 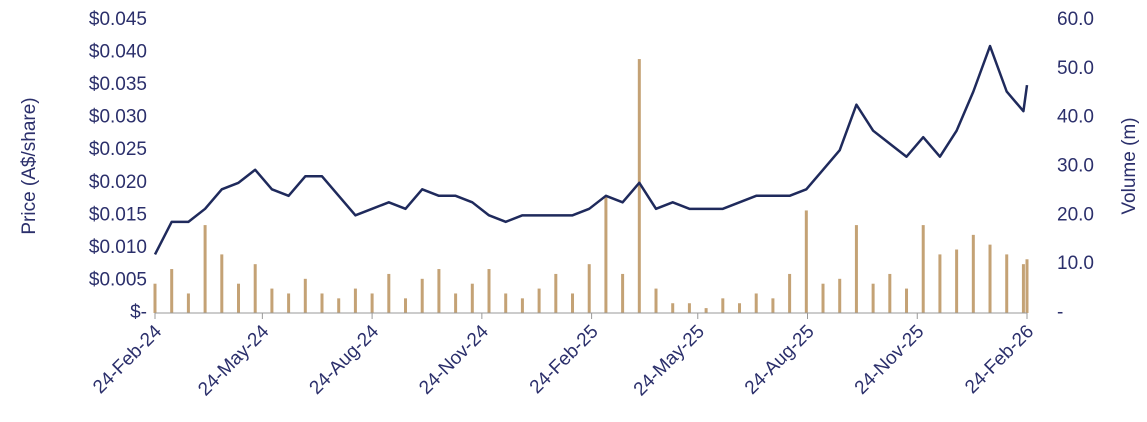 What do you see at coordinates (118, 214) in the screenshot?
I see `y-tick-label: $0.015` at bounding box center [118, 214].